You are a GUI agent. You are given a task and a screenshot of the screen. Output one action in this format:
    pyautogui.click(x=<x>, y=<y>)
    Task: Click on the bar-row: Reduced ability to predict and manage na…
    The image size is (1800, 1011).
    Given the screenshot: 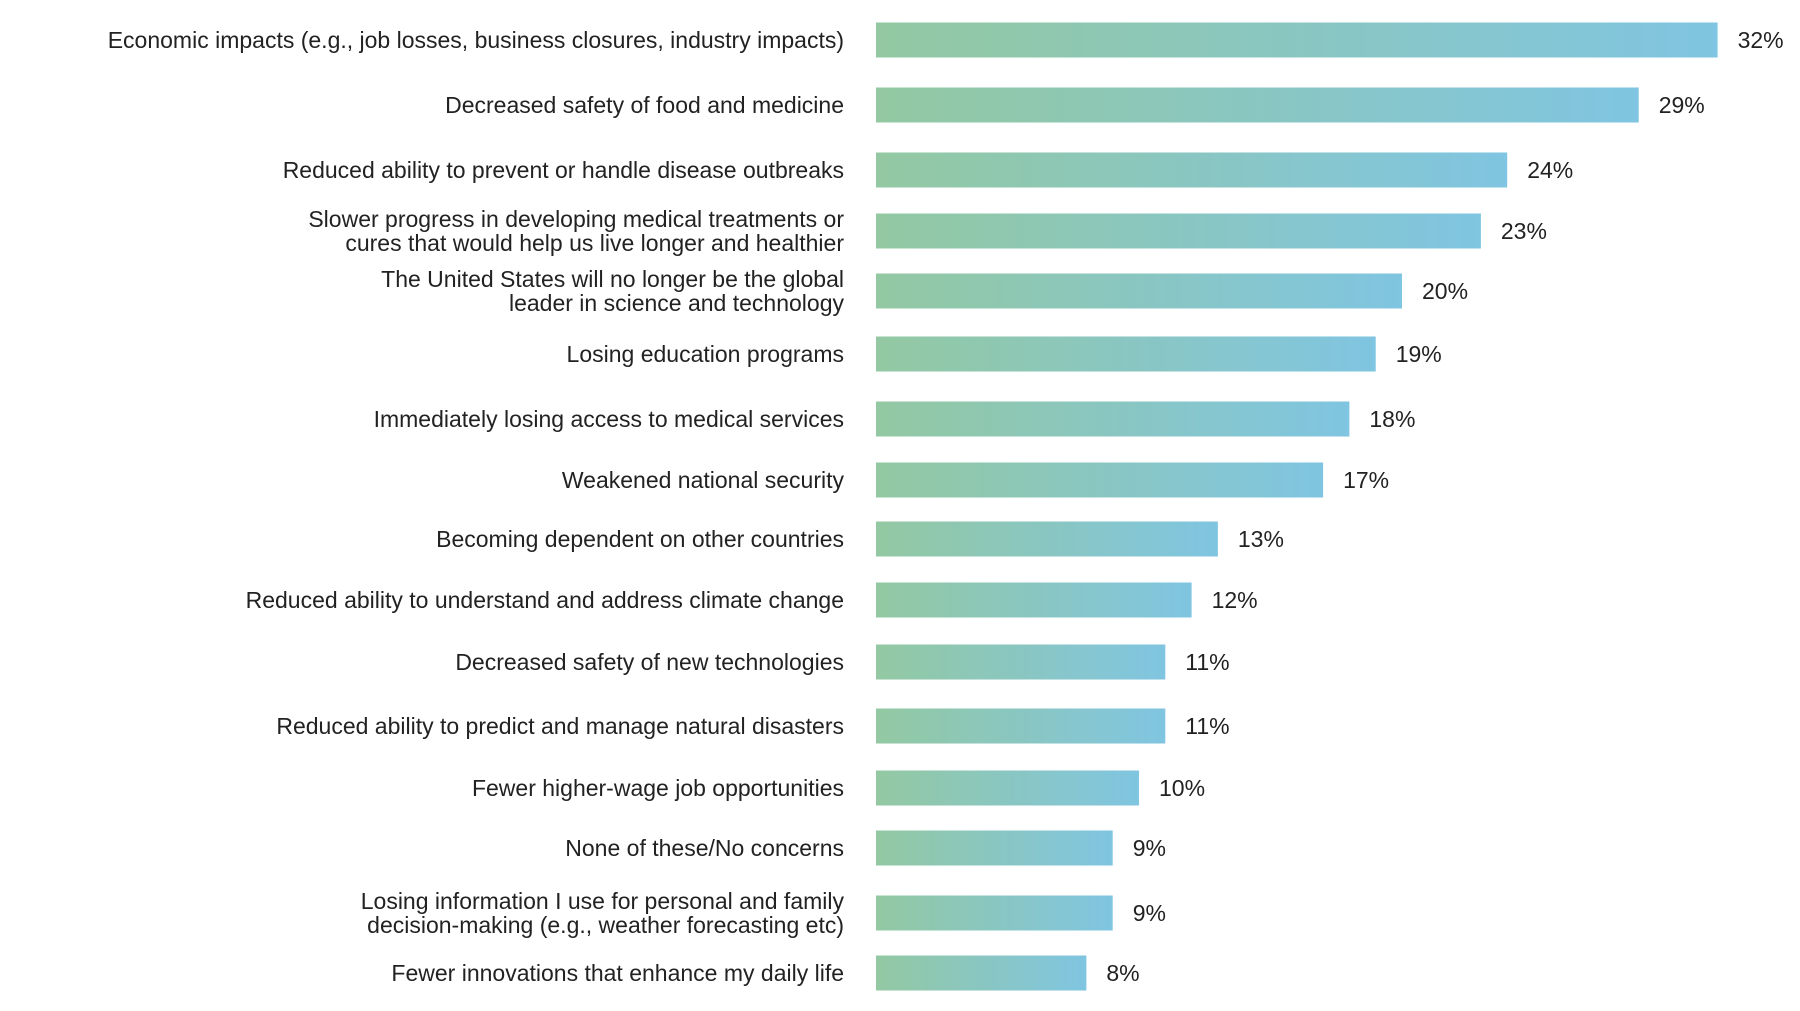 What is the action you would take?
    pyautogui.click(x=753, y=726)
    